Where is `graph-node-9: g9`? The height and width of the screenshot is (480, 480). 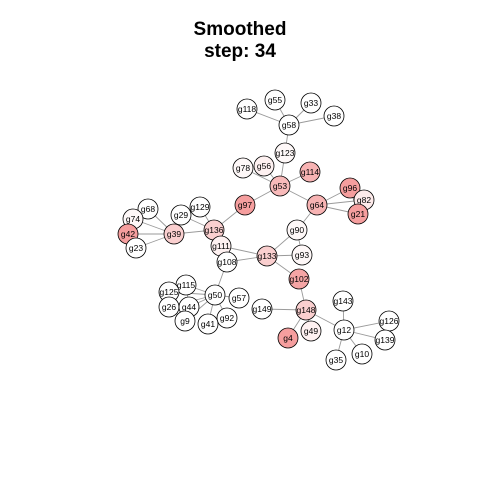
graph-node-9: g9 is located at coordinates (185, 321).